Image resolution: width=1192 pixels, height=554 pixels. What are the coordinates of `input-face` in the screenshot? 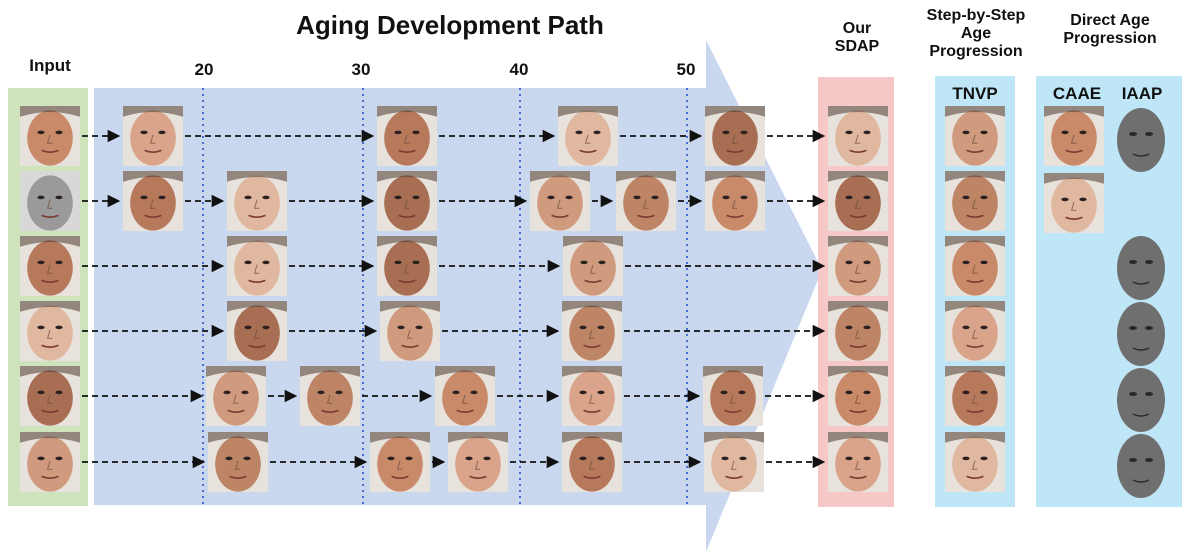 It's located at (50, 136).